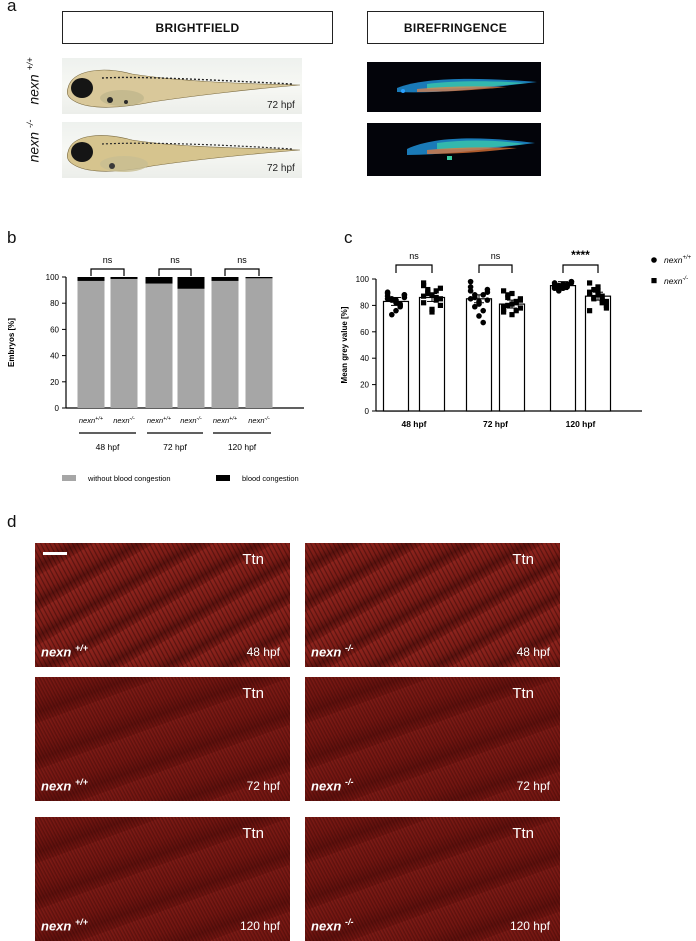 The width and height of the screenshot is (696, 941). I want to click on x-tick-label: 120 hpf, so click(581, 424).